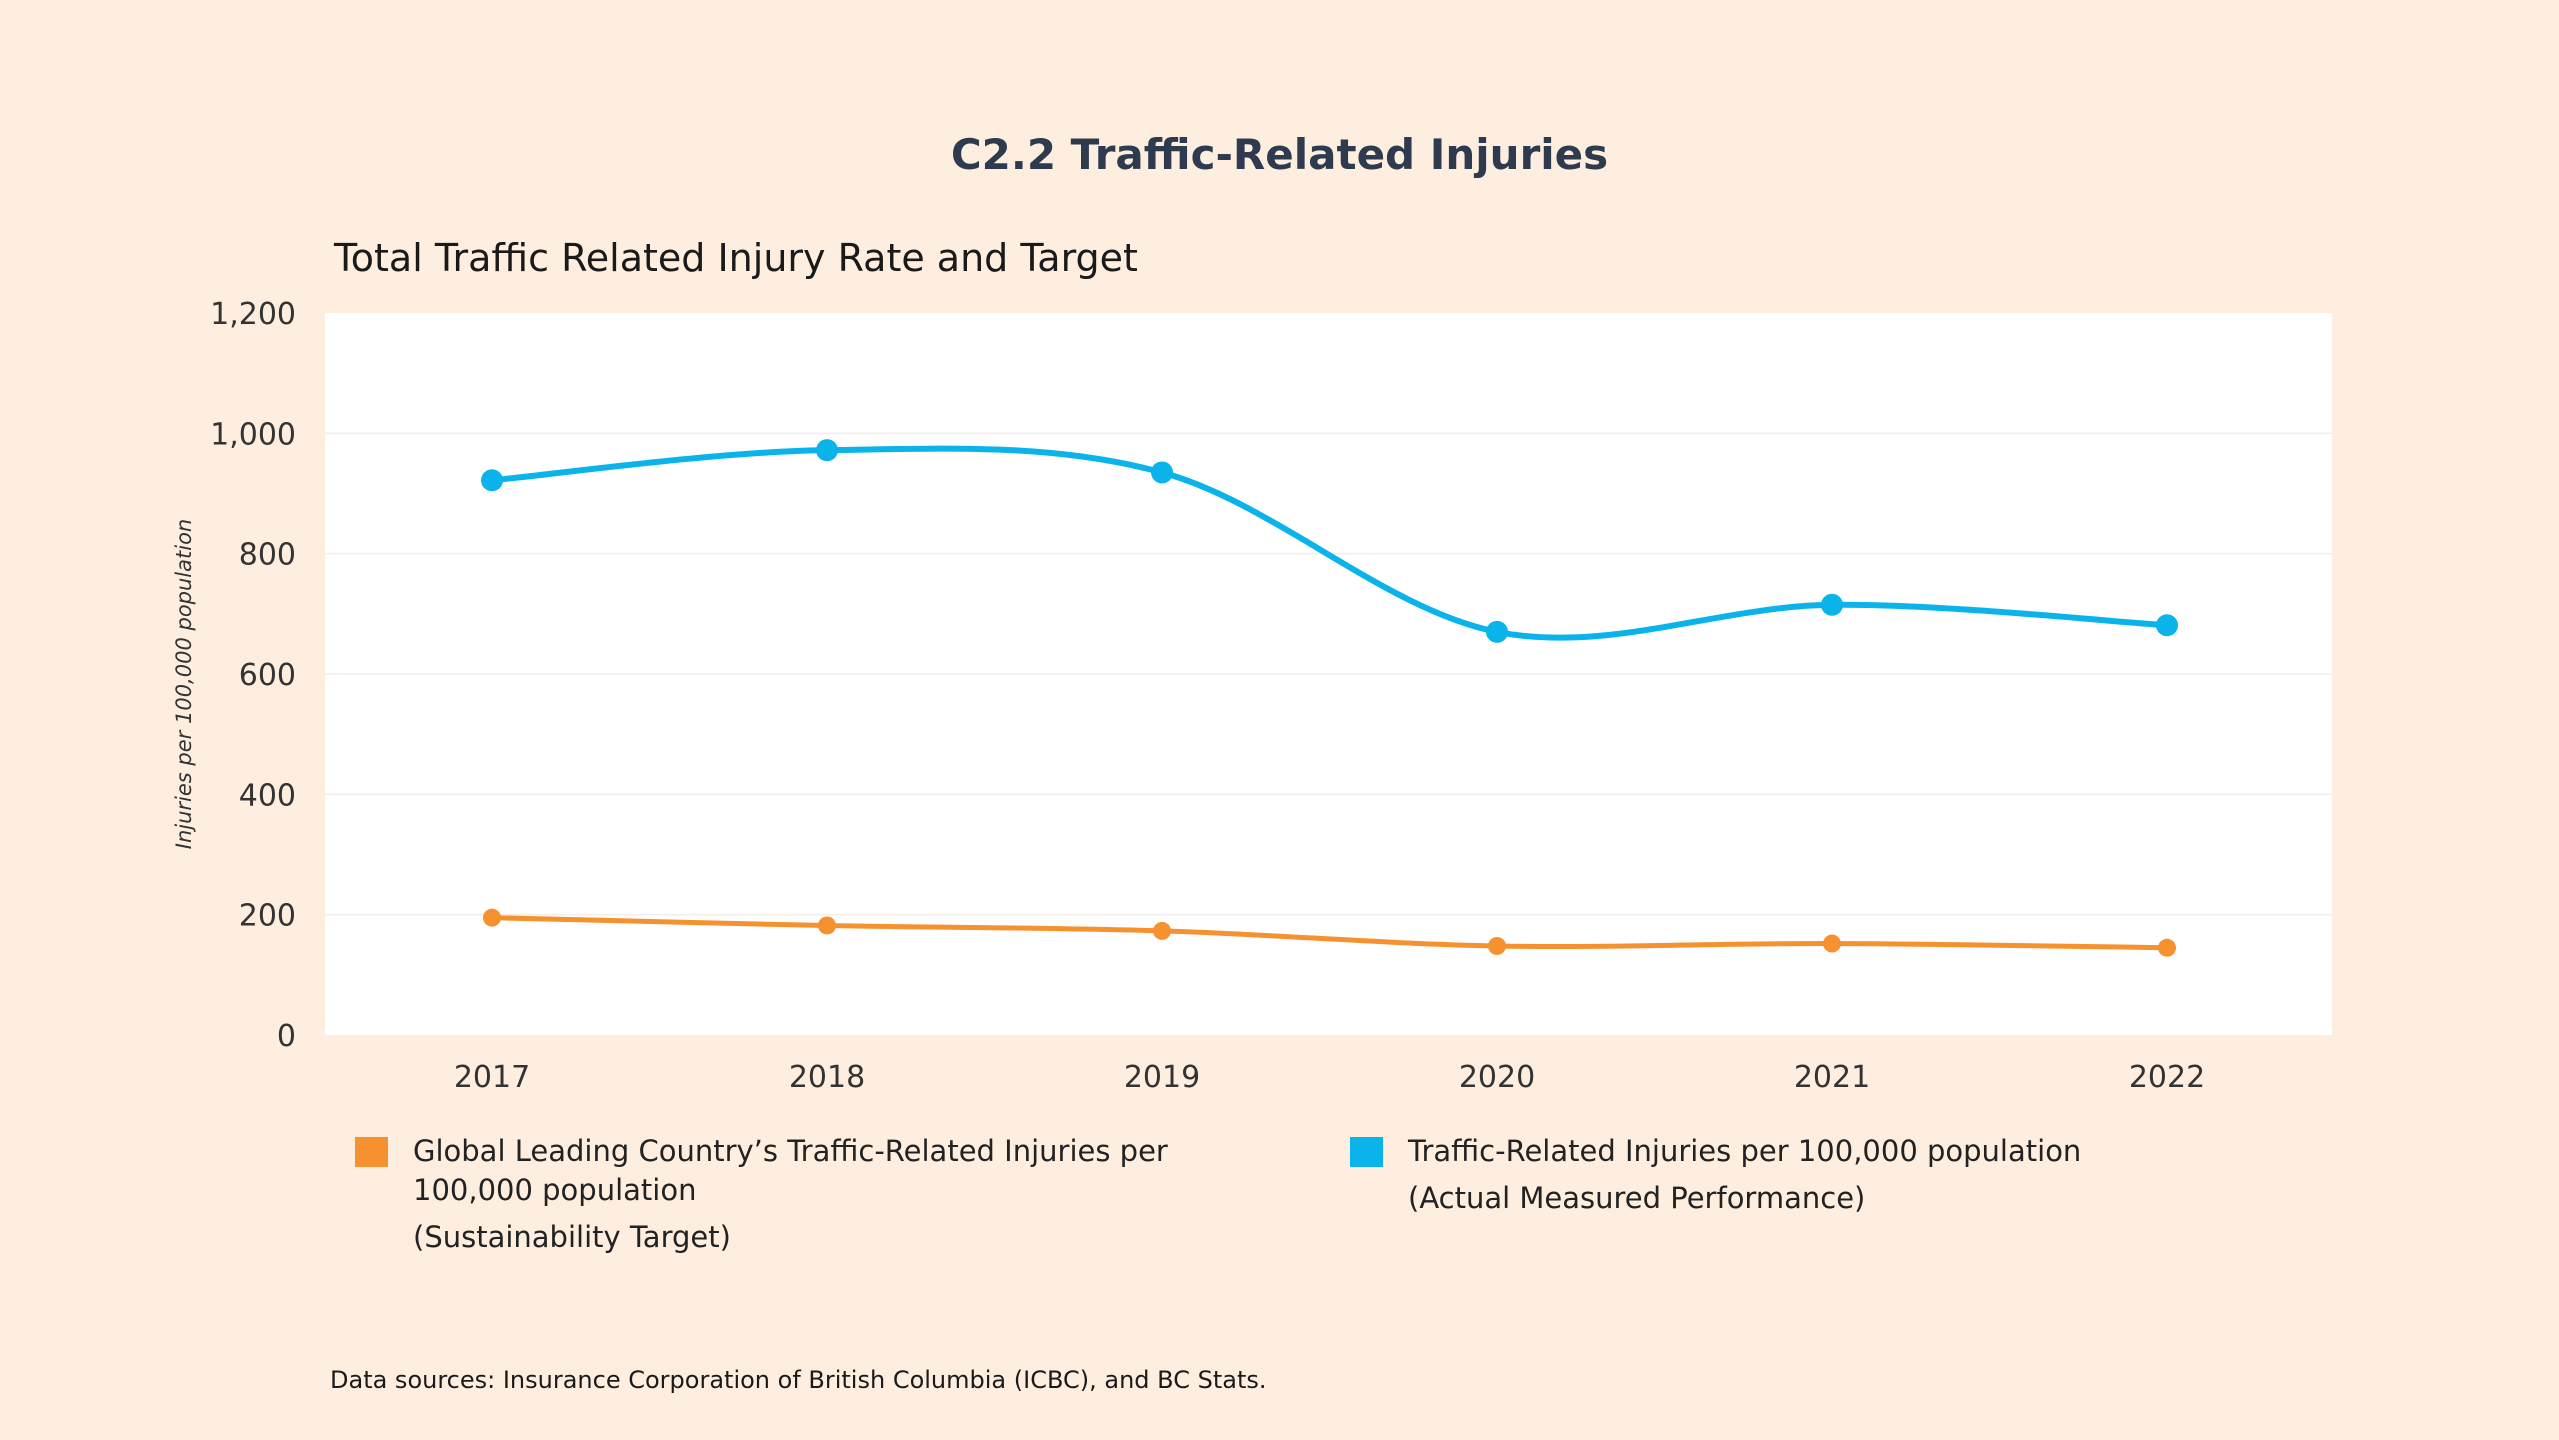  Describe the element at coordinates (267, 795) in the screenshot. I see `y-tick-label: 400` at that location.